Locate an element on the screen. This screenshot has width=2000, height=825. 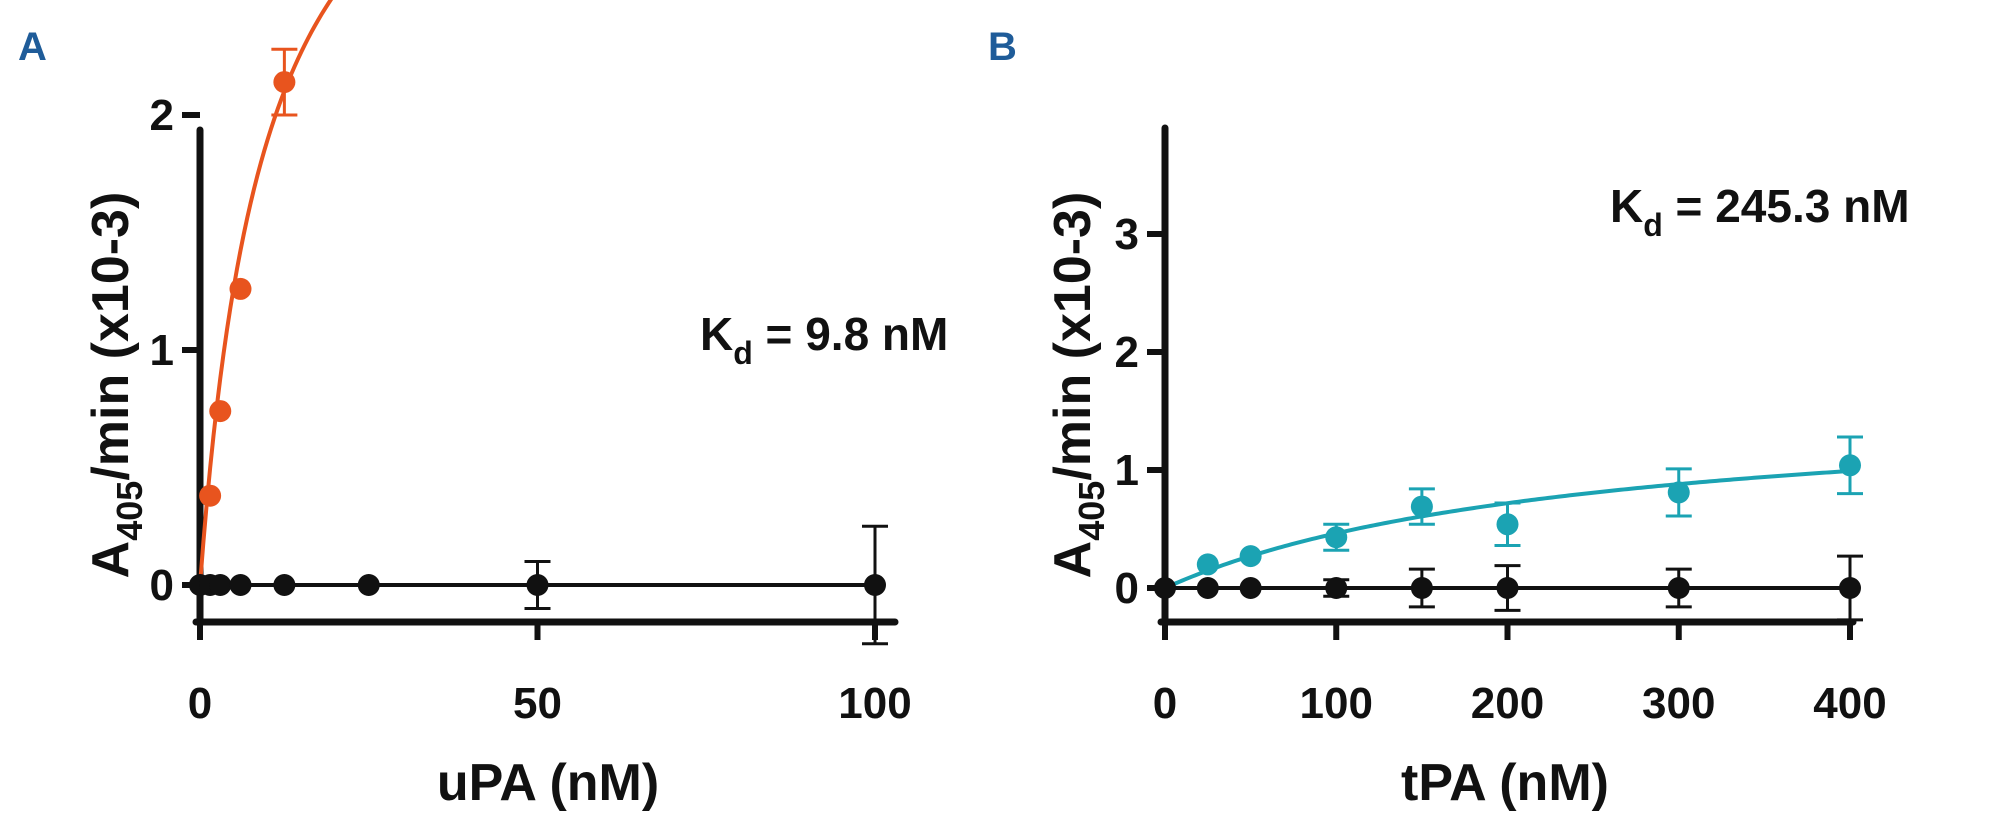
kd-value: = 9.8 nM is located at coordinates (851, 334).